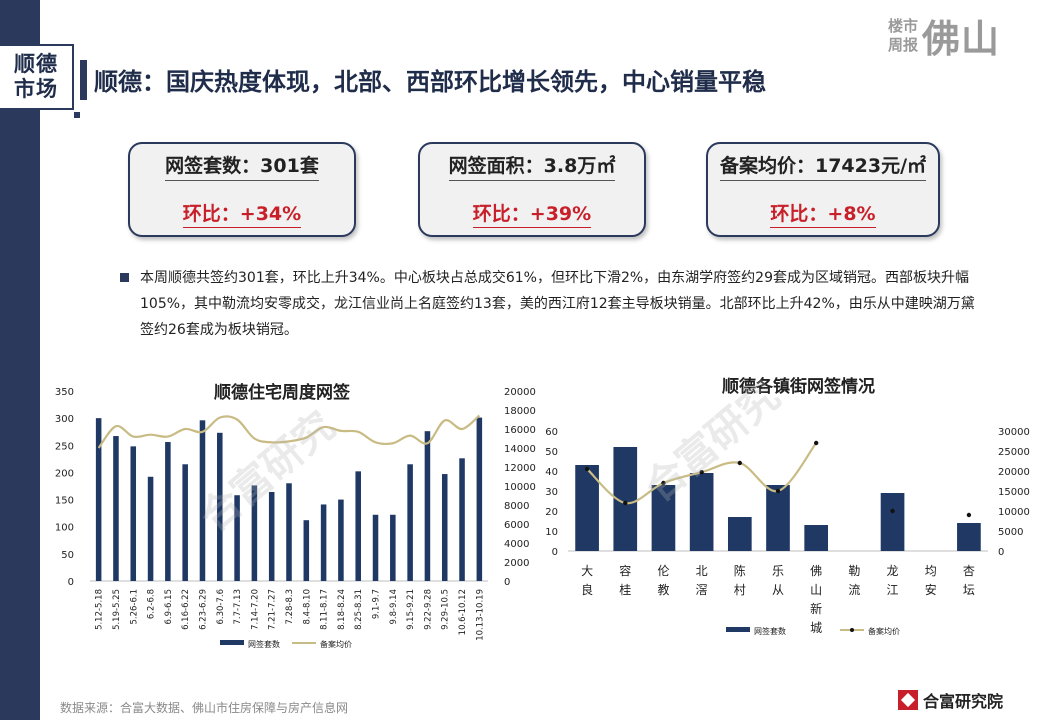 The width and height of the screenshot is (1040, 720). What do you see at coordinates (1010, 532) in the screenshot?
I see `y-right-tick-label: 5000` at bounding box center [1010, 532].